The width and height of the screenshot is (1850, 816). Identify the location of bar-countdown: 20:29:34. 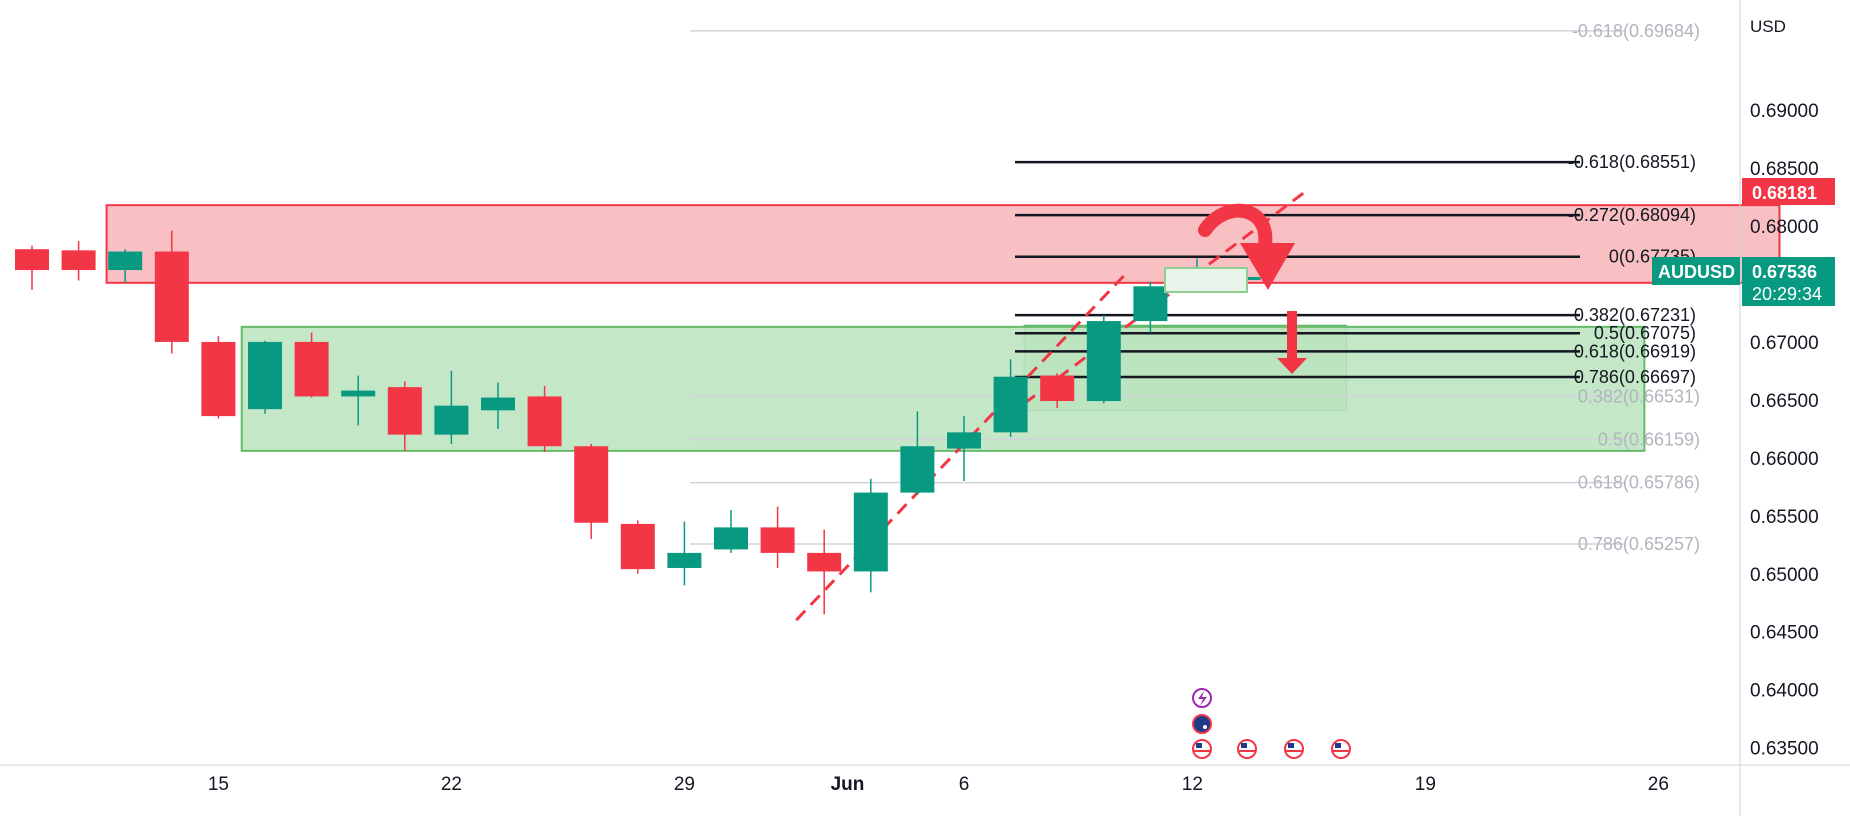
(1787, 294).